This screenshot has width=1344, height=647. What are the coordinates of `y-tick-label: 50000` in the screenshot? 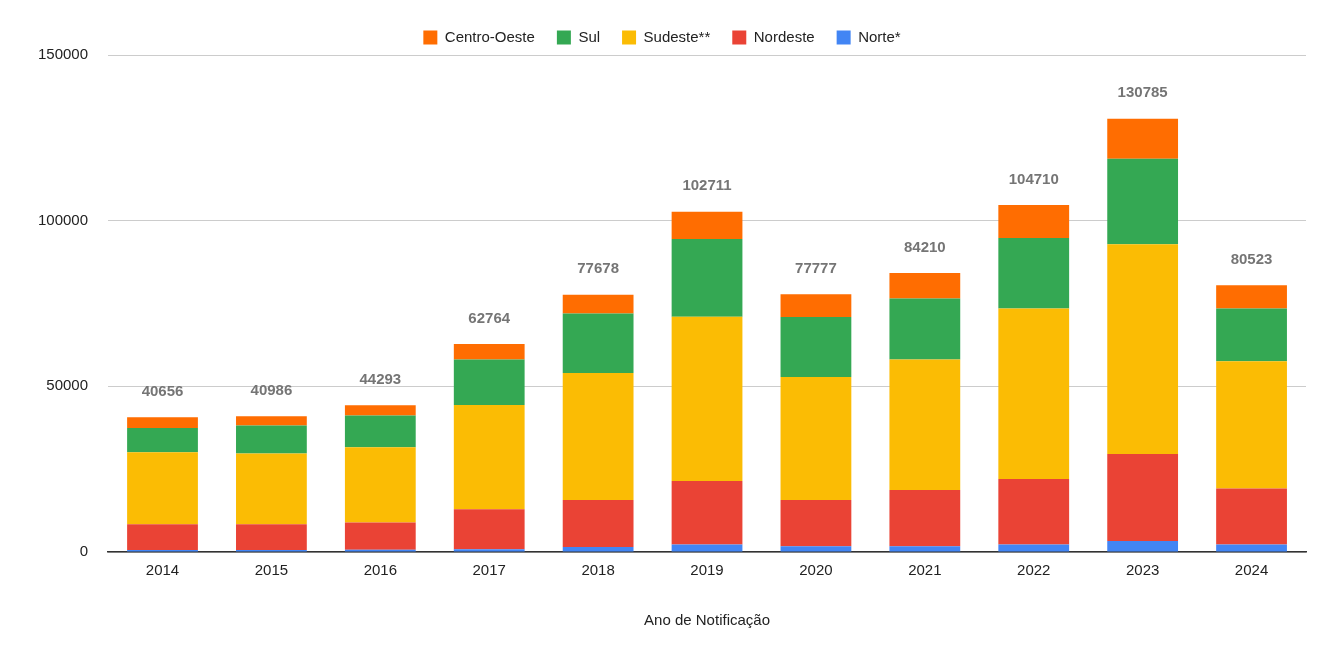 It's located at (67, 385).